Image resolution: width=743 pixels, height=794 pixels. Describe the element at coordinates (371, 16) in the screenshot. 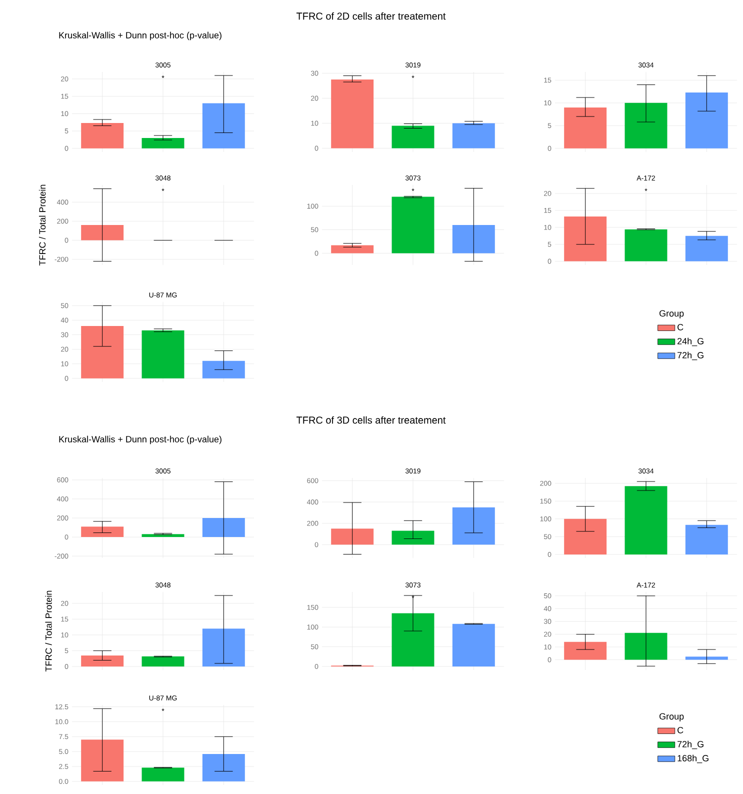

I see `text: TFRC of 2D cells after treatement` at that location.